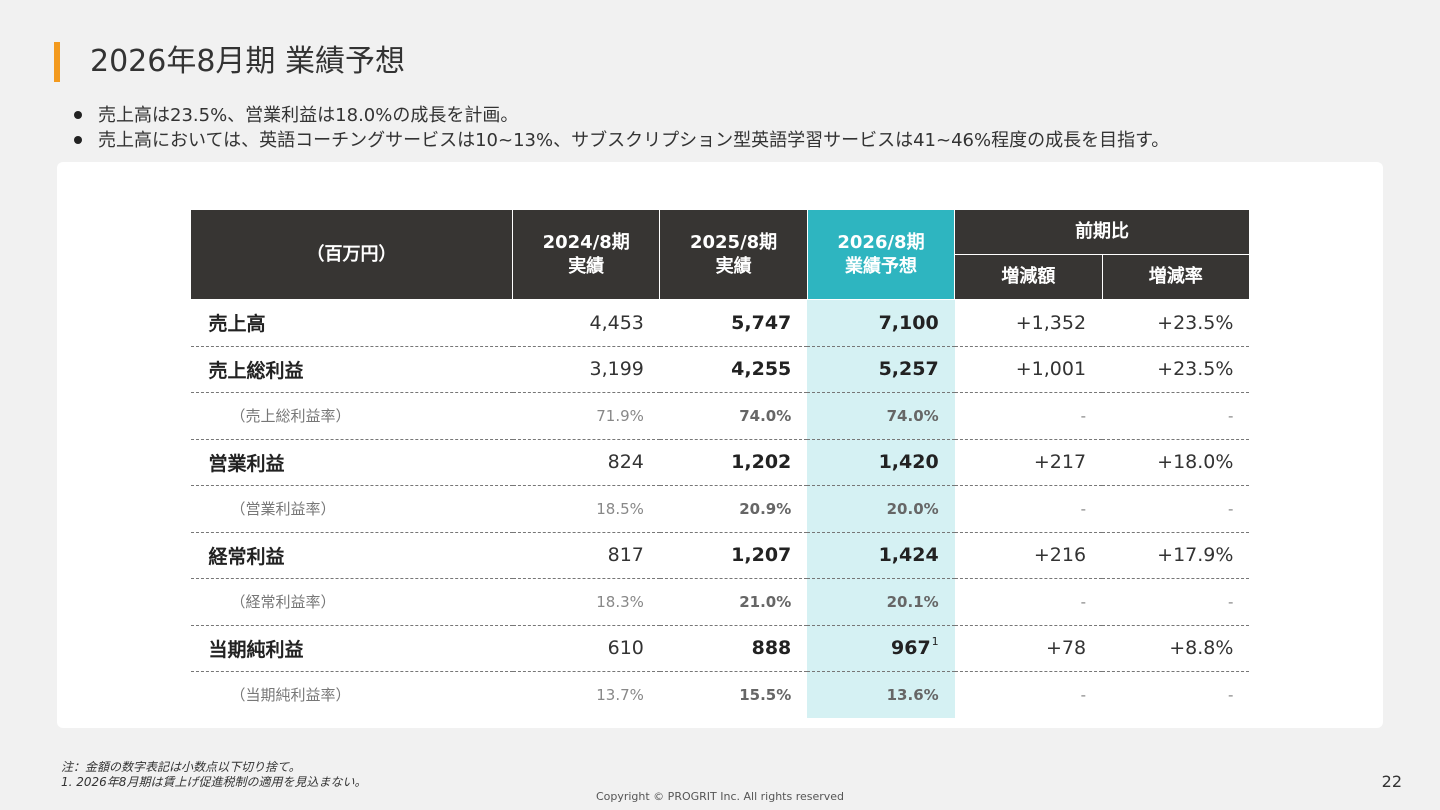  I want to click on header-yoy-diff: 増減額, so click(1028, 277).